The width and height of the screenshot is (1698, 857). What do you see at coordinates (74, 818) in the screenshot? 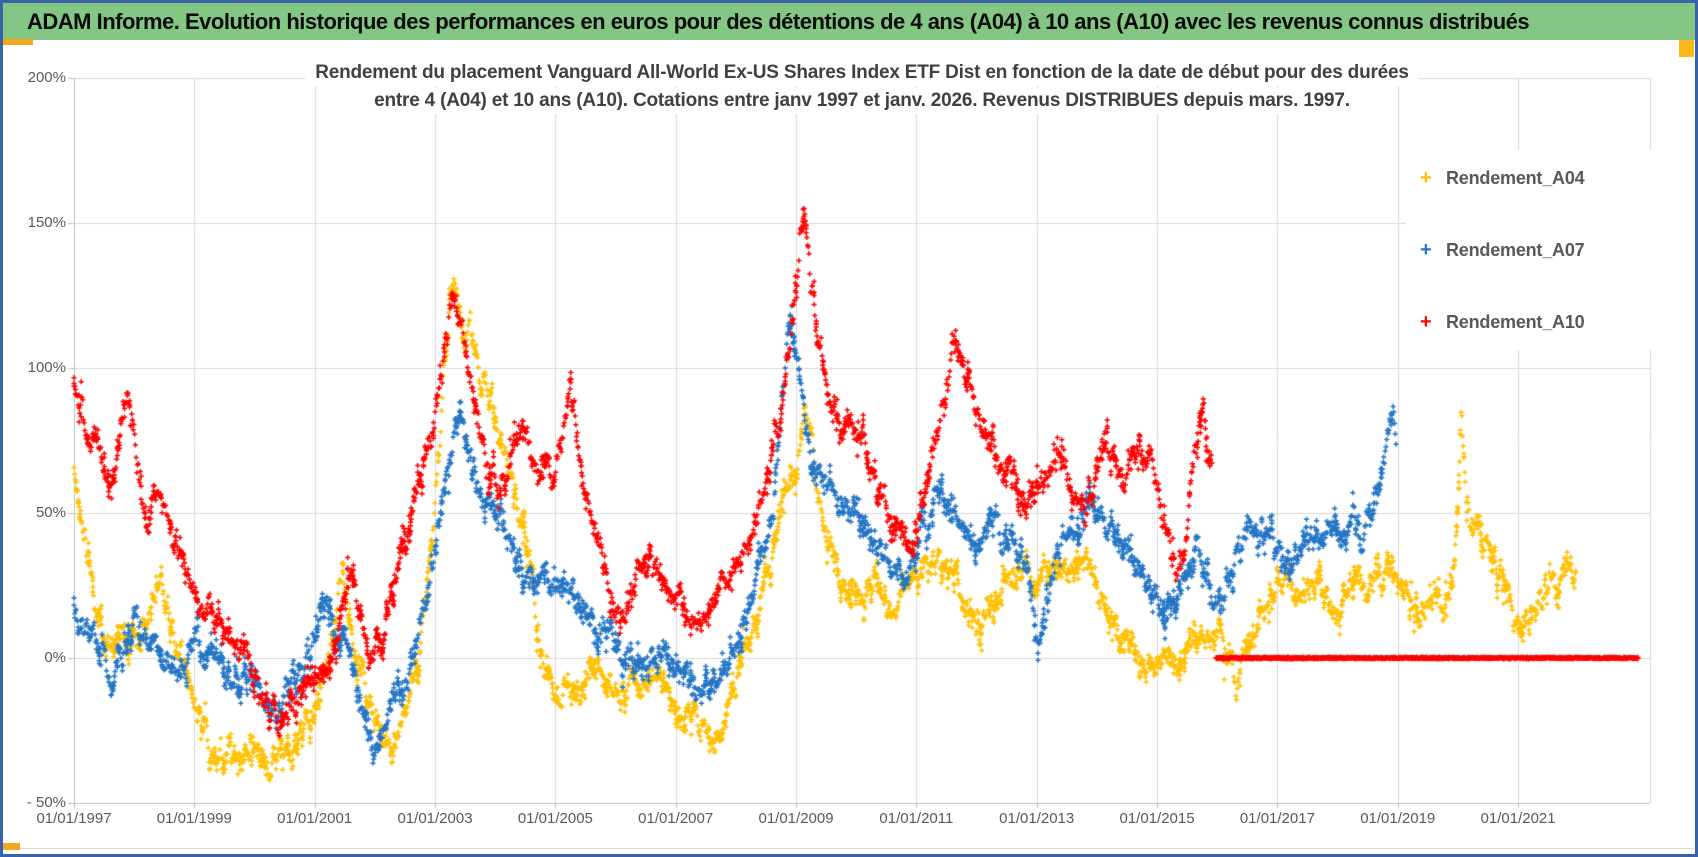
I see `x-axis-label: 01/01/1997` at bounding box center [74, 818].